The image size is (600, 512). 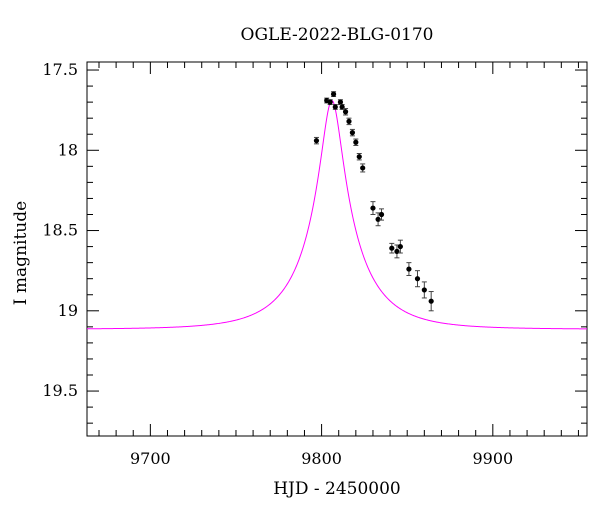 What do you see at coordinates (68, 310) in the screenshot?
I see `y-tick-label: 19` at bounding box center [68, 310].